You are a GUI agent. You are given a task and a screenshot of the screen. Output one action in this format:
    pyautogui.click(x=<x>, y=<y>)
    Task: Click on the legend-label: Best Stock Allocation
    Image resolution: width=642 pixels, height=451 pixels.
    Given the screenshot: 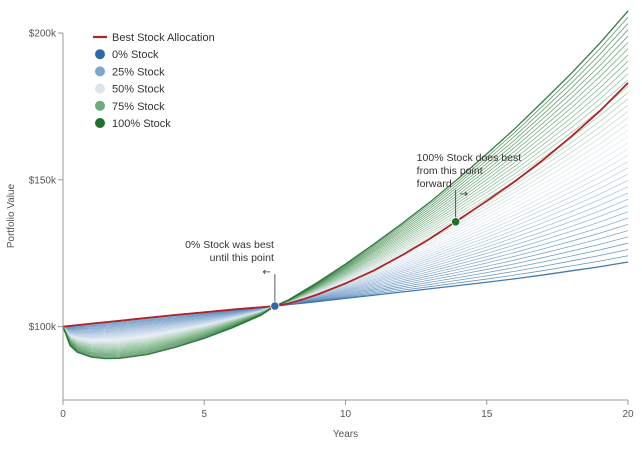 What is the action you would take?
    pyautogui.click(x=163, y=38)
    